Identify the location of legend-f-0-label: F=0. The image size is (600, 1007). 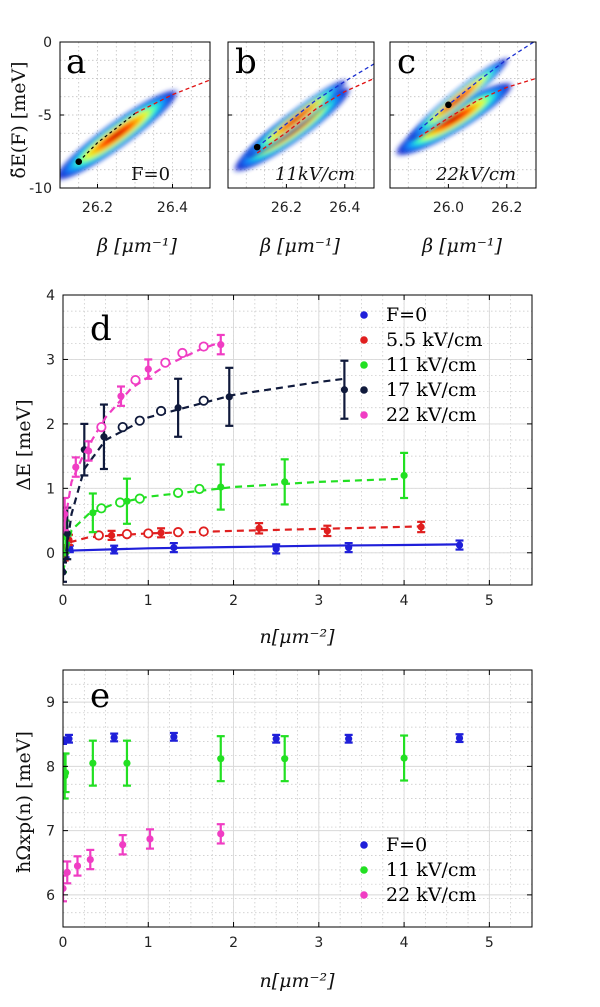
(406, 315).